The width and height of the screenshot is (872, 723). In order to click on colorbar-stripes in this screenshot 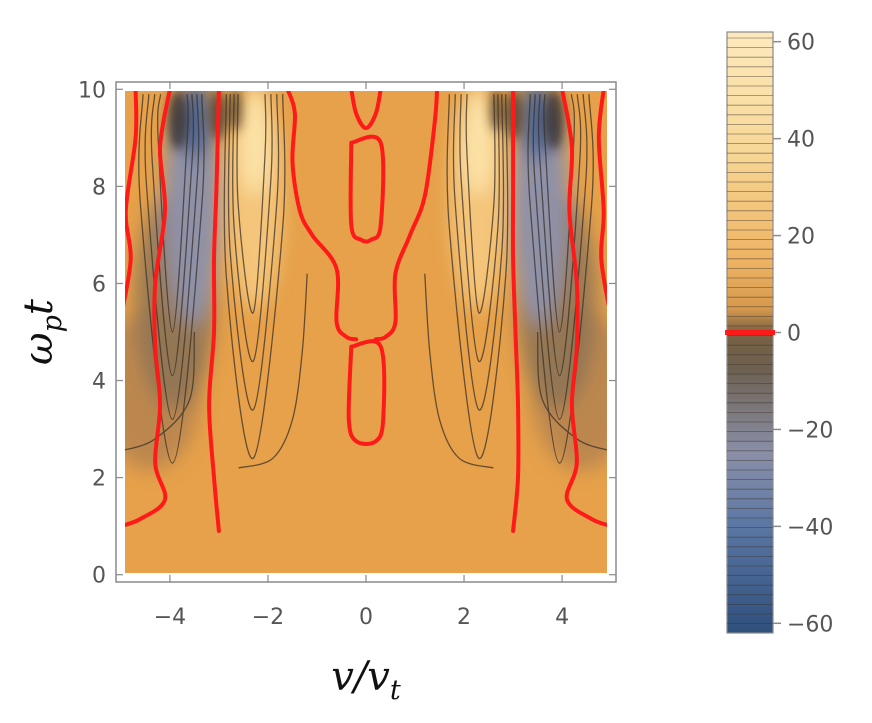, I will do `click(750, 330)`.